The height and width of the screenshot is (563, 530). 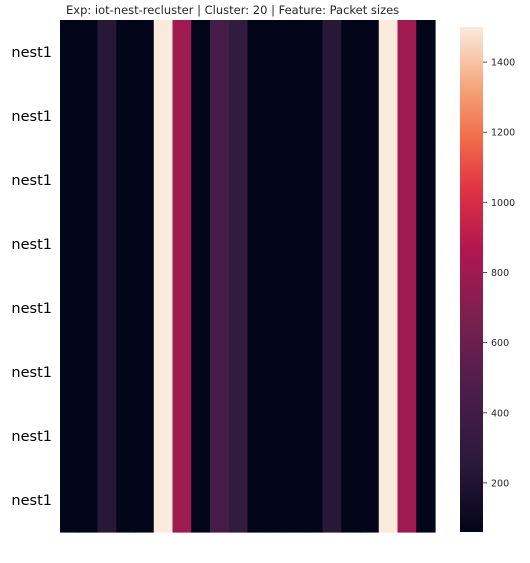 What do you see at coordinates (500, 483) in the screenshot?
I see `colorbar-tick-label: 200` at bounding box center [500, 483].